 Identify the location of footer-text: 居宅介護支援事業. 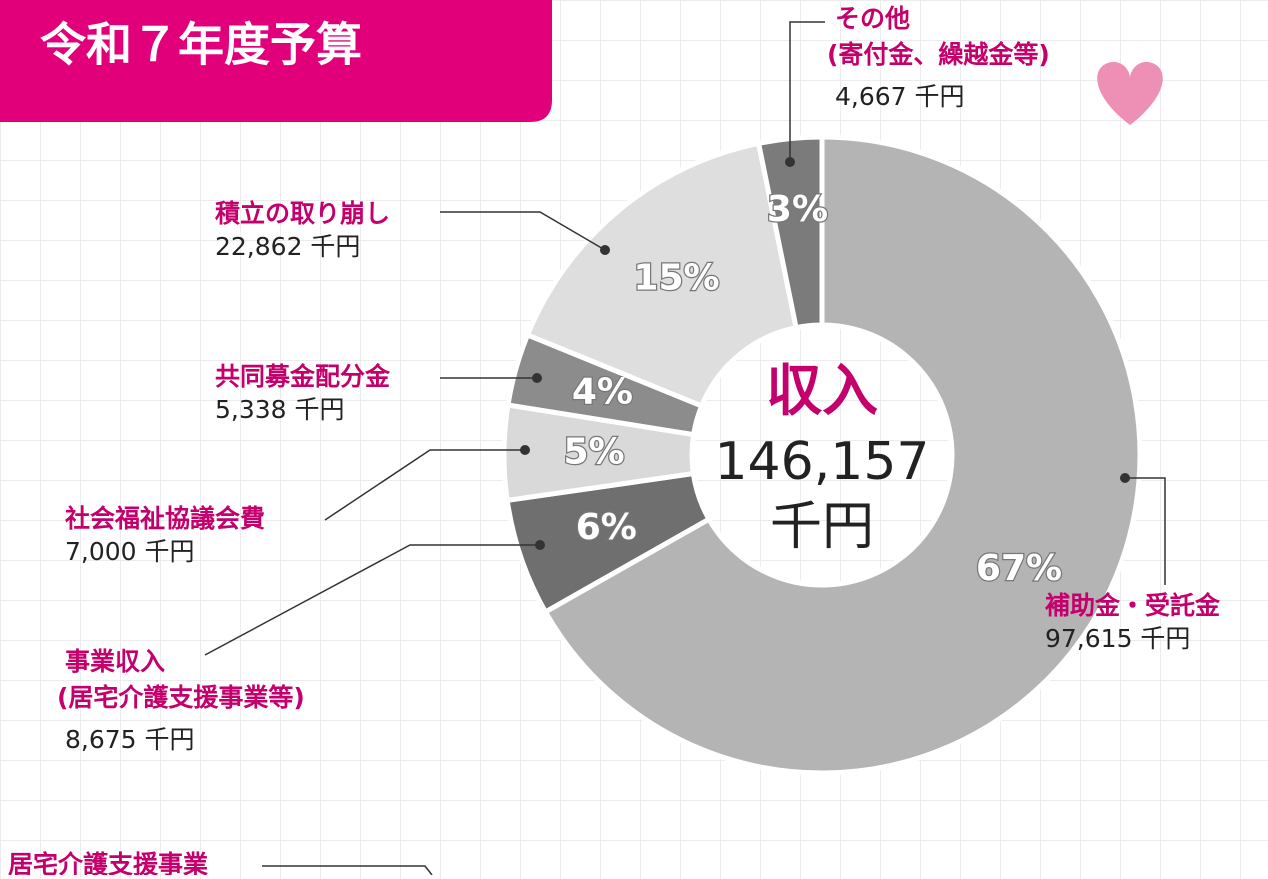
(108, 862).